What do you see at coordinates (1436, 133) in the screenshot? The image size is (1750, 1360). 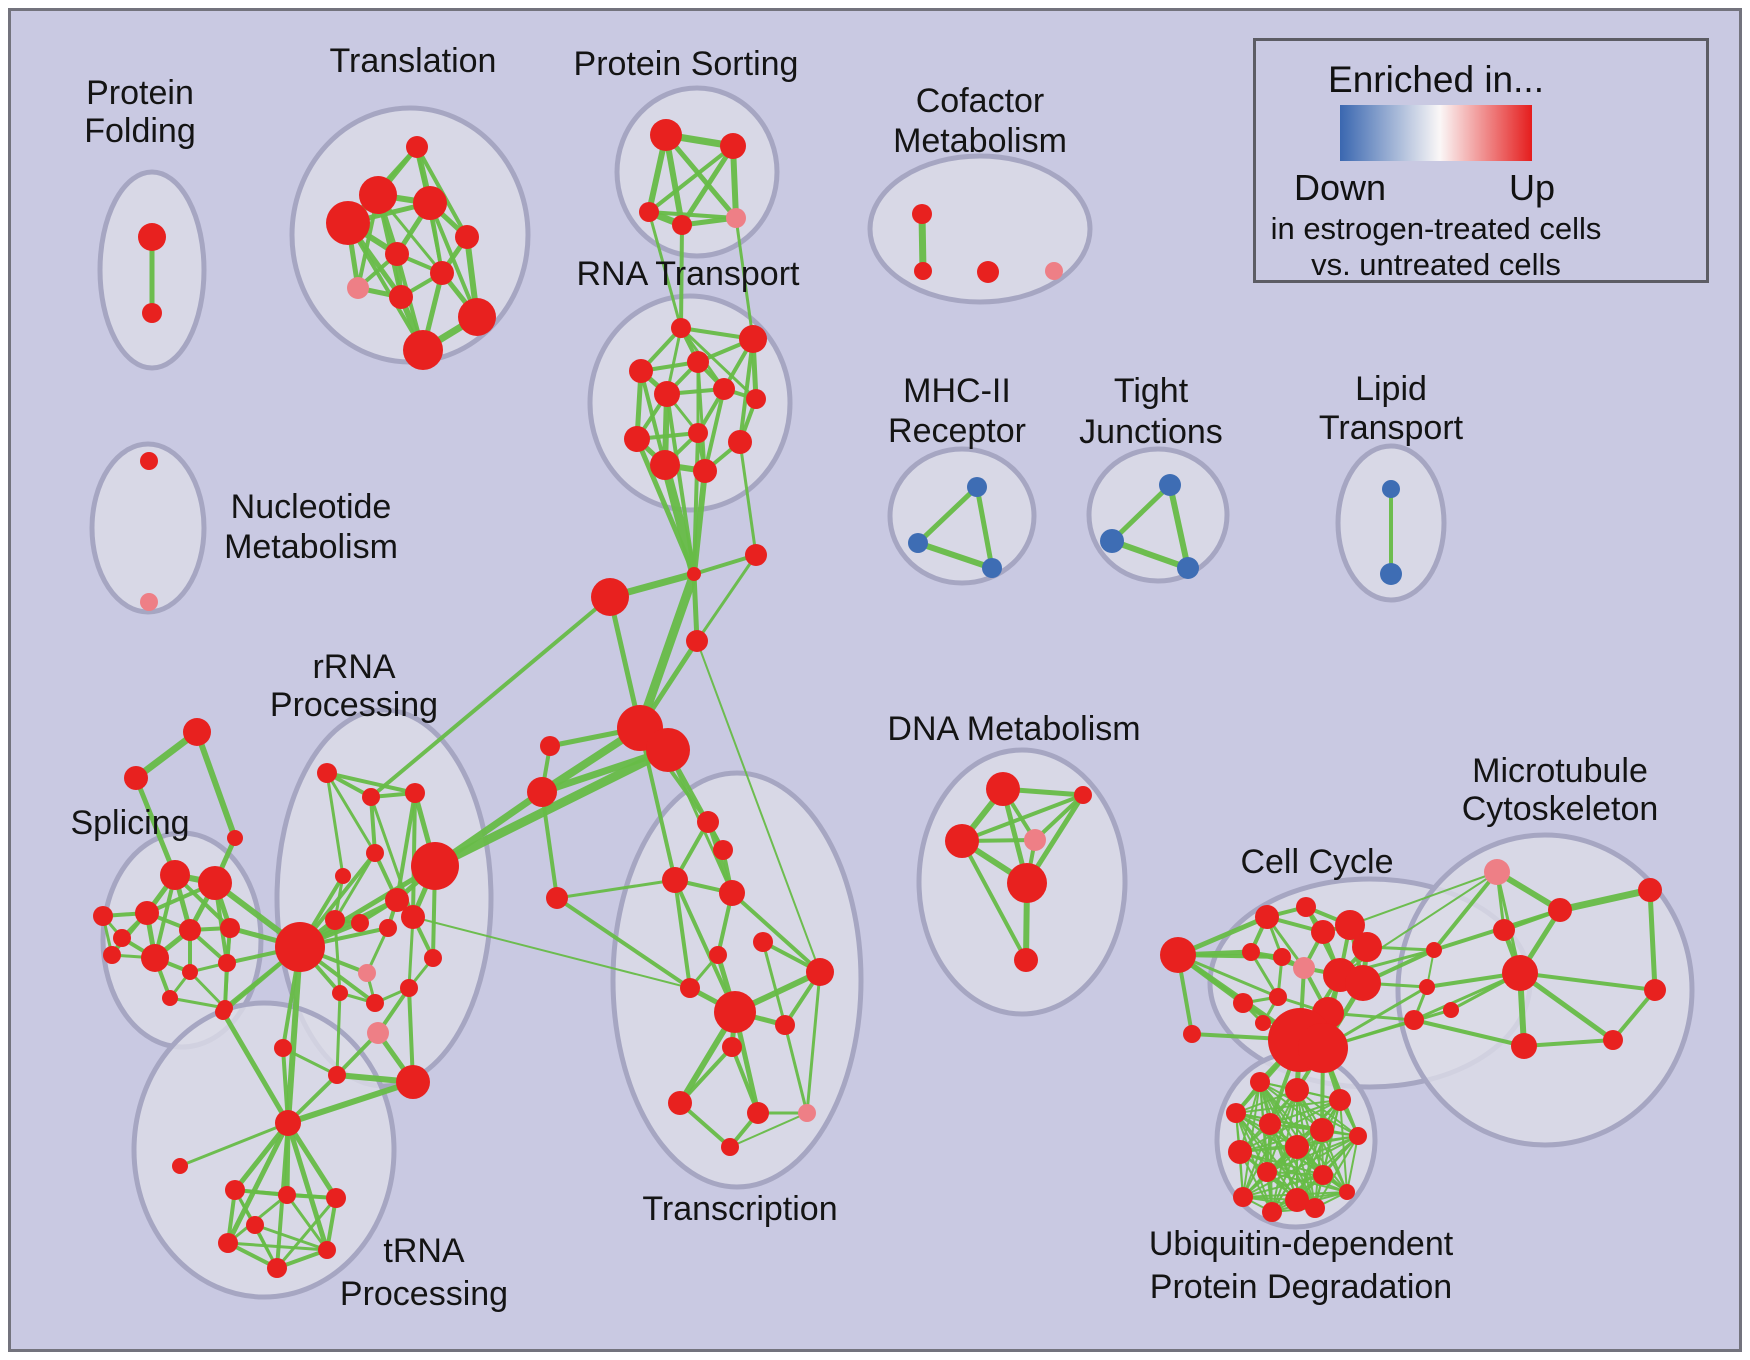 I see `legend-gradient-bar` at bounding box center [1436, 133].